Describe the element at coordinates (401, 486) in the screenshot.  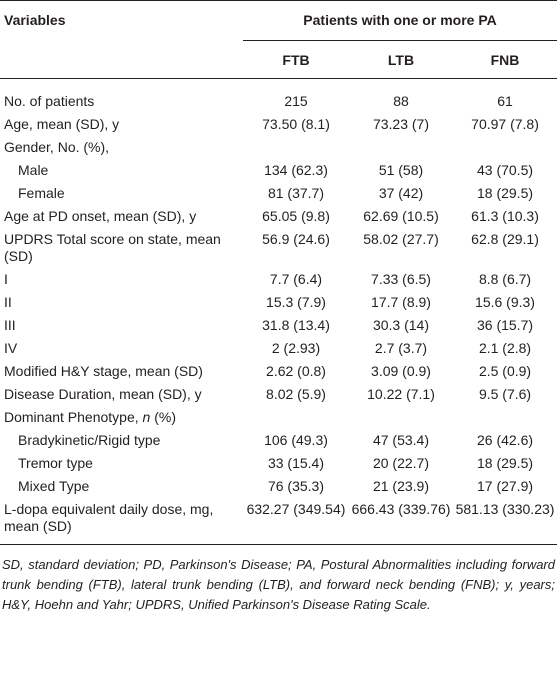
I see `cell-ltb: 21 (23.9)` at that location.